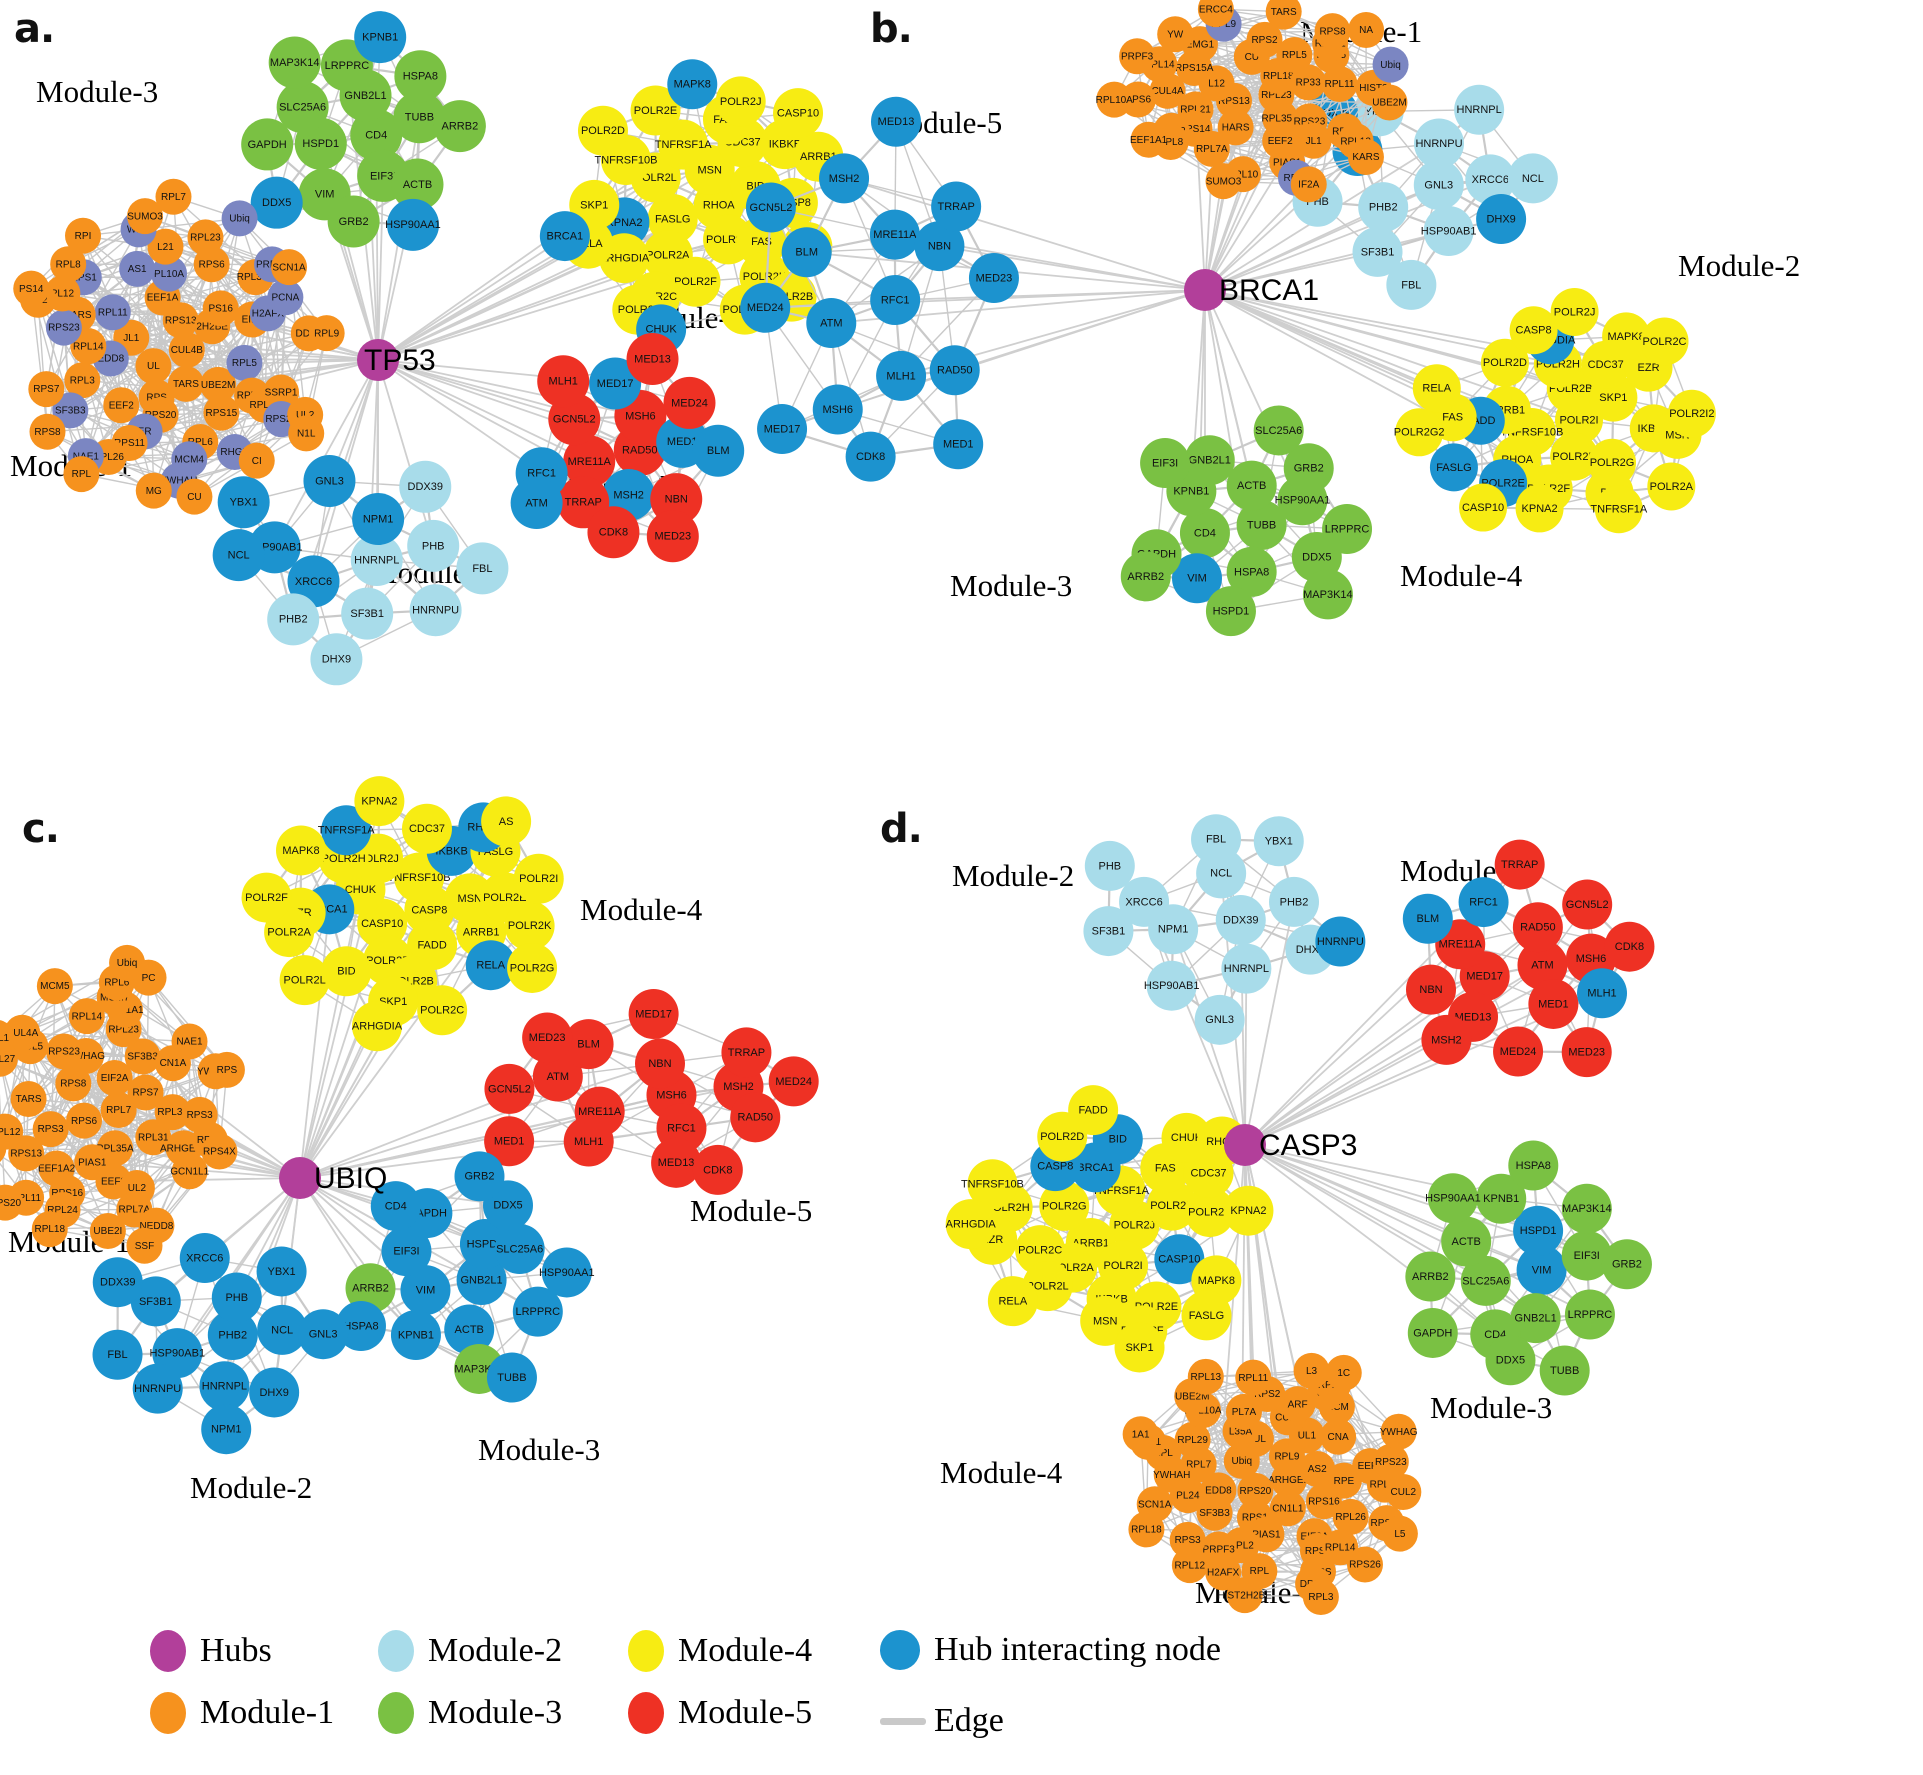 The height and width of the screenshot is (1775, 1923). Describe the element at coordinates (695, 281) in the screenshot. I see `network-node: POLR2F` at that location.